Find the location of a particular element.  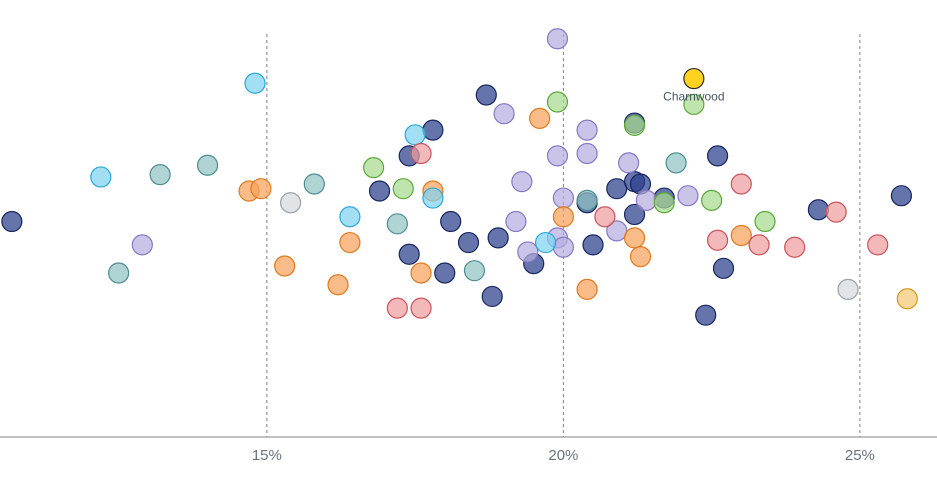

annotations: Charnwood is located at coordinates (693, 97).